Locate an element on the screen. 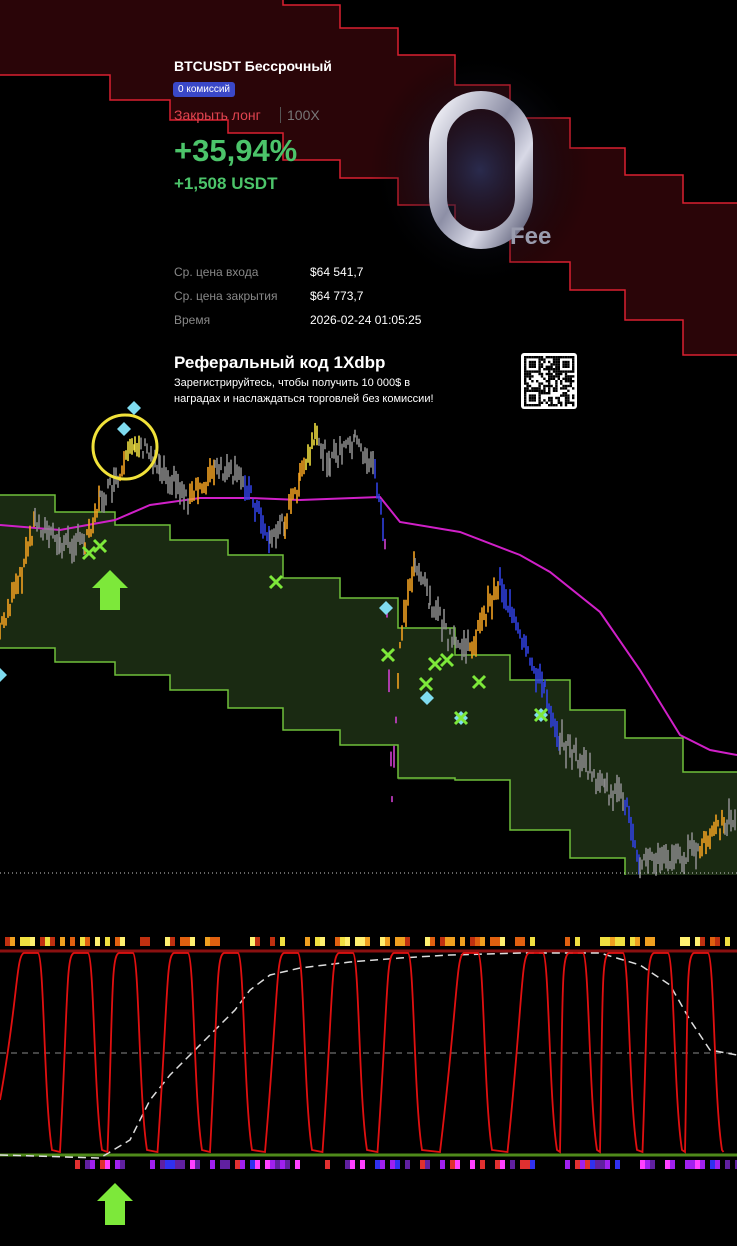 This screenshot has width=737, height=1246. leverage: 100X is located at coordinates (300, 115).